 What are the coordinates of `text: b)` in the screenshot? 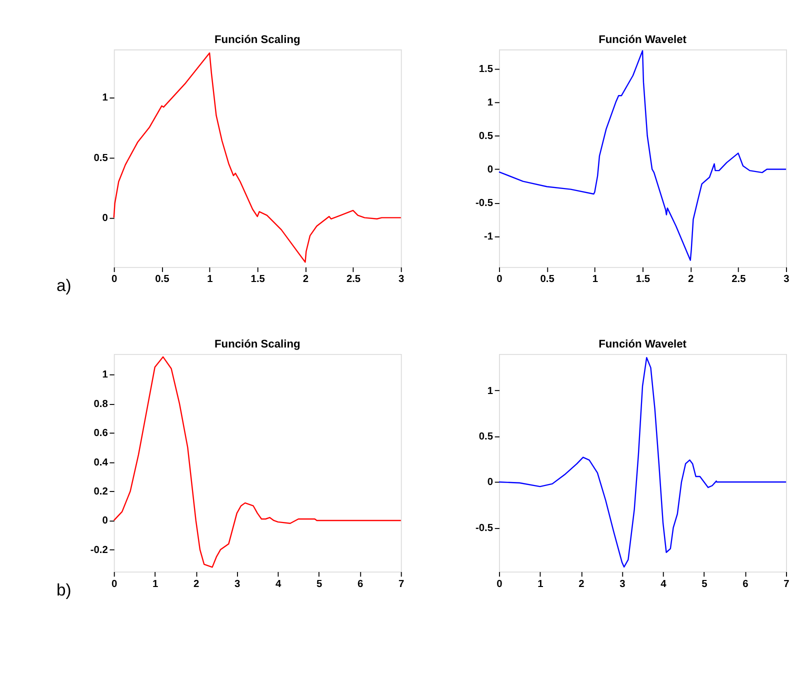 It's located at (64, 590).